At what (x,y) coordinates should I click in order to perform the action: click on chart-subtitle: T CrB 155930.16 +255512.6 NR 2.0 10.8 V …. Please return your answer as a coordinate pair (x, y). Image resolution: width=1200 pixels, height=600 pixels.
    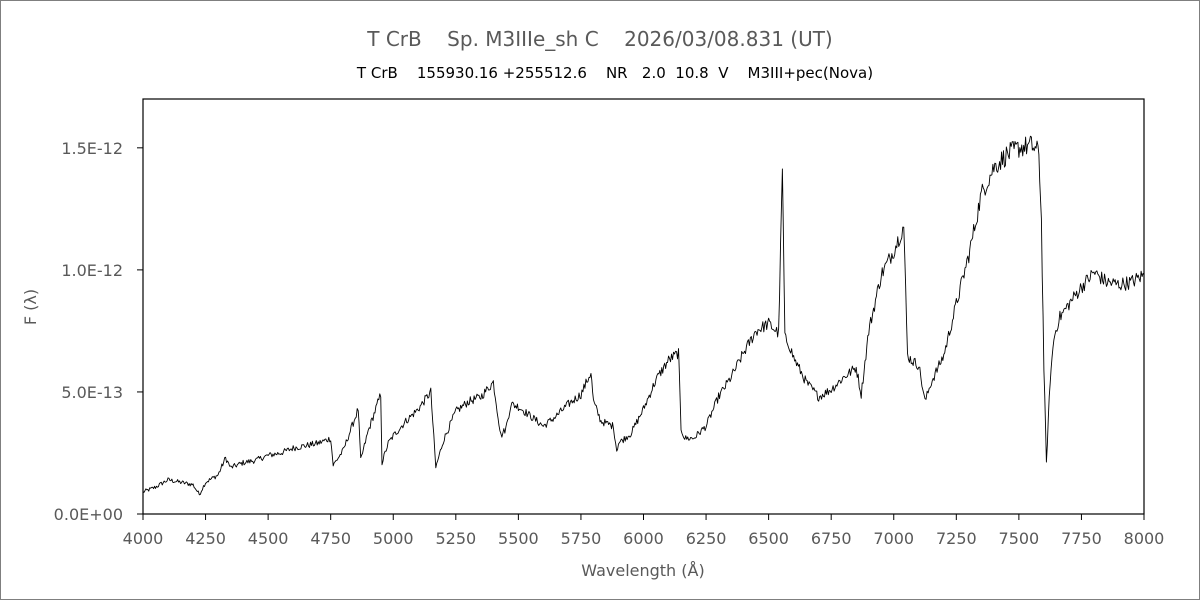
    Looking at the image, I should click on (615, 73).